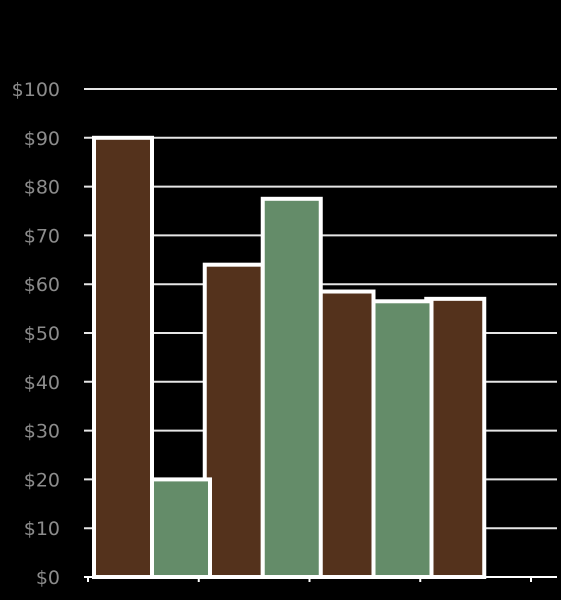  I want to click on y-tick-label: $90, so click(42, 139).